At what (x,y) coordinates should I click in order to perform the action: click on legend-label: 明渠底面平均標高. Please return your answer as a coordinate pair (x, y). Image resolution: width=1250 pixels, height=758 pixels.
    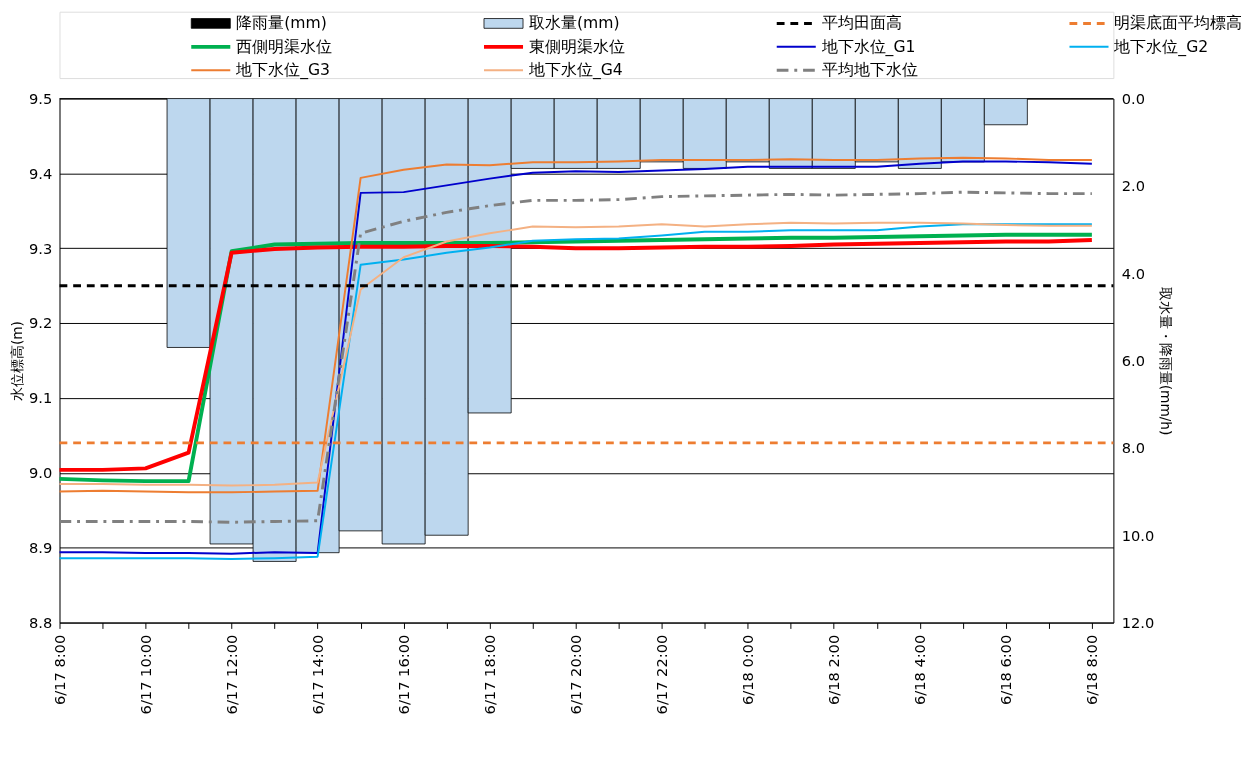
    Looking at the image, I should click on (1178, 23).